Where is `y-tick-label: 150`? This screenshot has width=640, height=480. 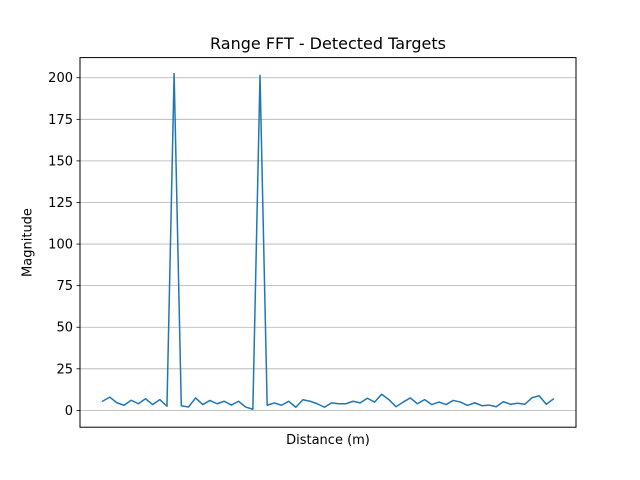 y-tick-label: 150 is located at coordinates (60, 161).